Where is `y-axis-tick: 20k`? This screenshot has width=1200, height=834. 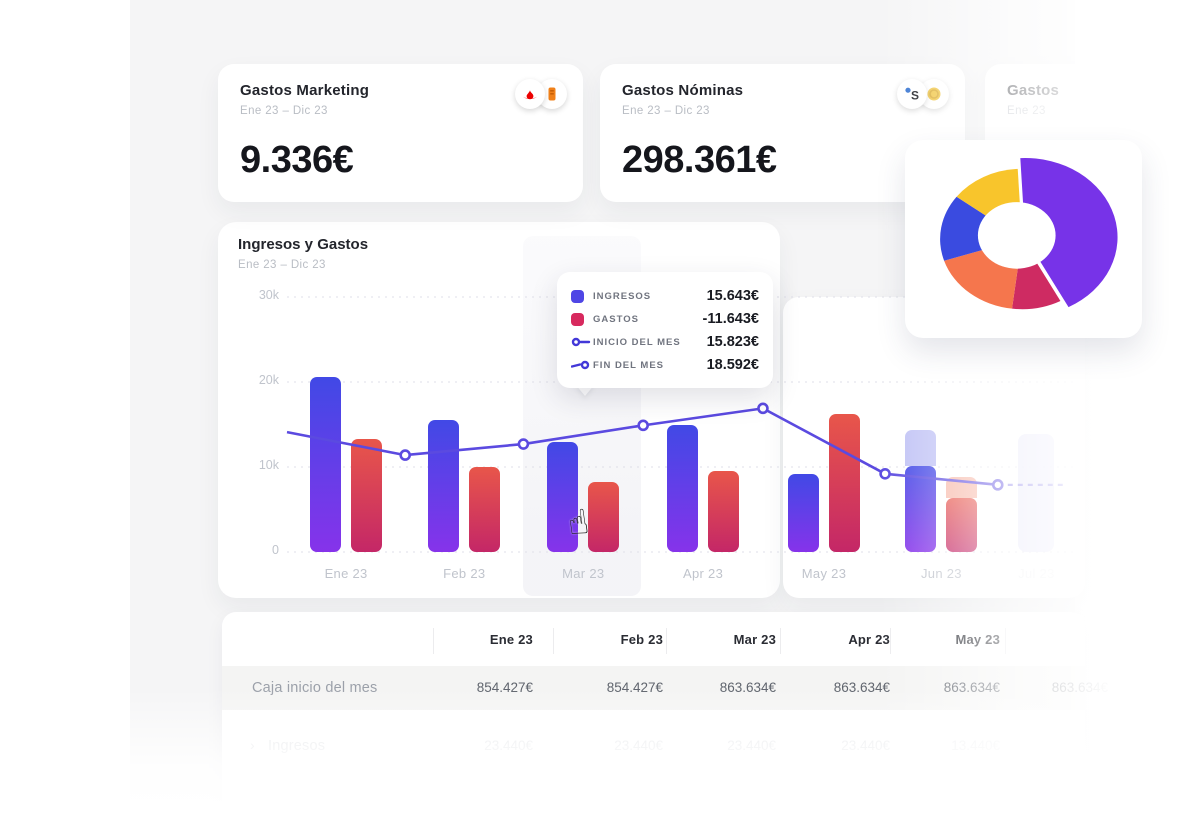
y-axis-tick: 20k is located at coordinates (268, 380).